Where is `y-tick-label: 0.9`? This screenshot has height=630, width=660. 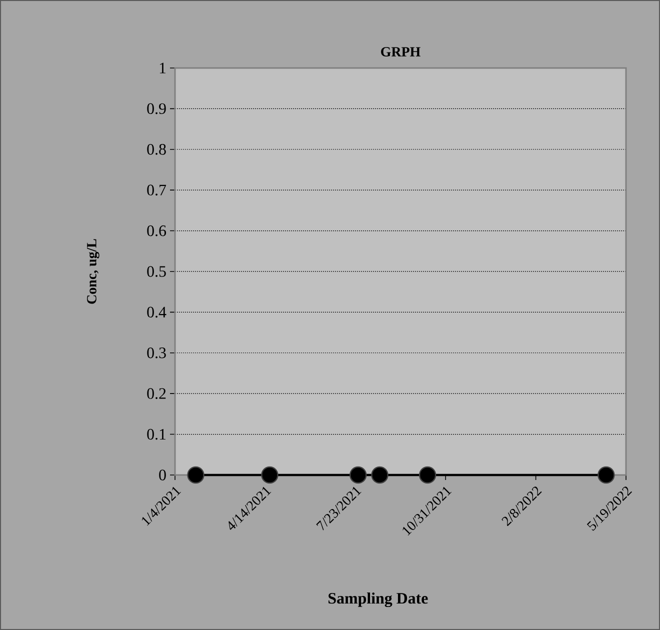
y-tick-label: 0.9 is located at coordinates (156, 108).